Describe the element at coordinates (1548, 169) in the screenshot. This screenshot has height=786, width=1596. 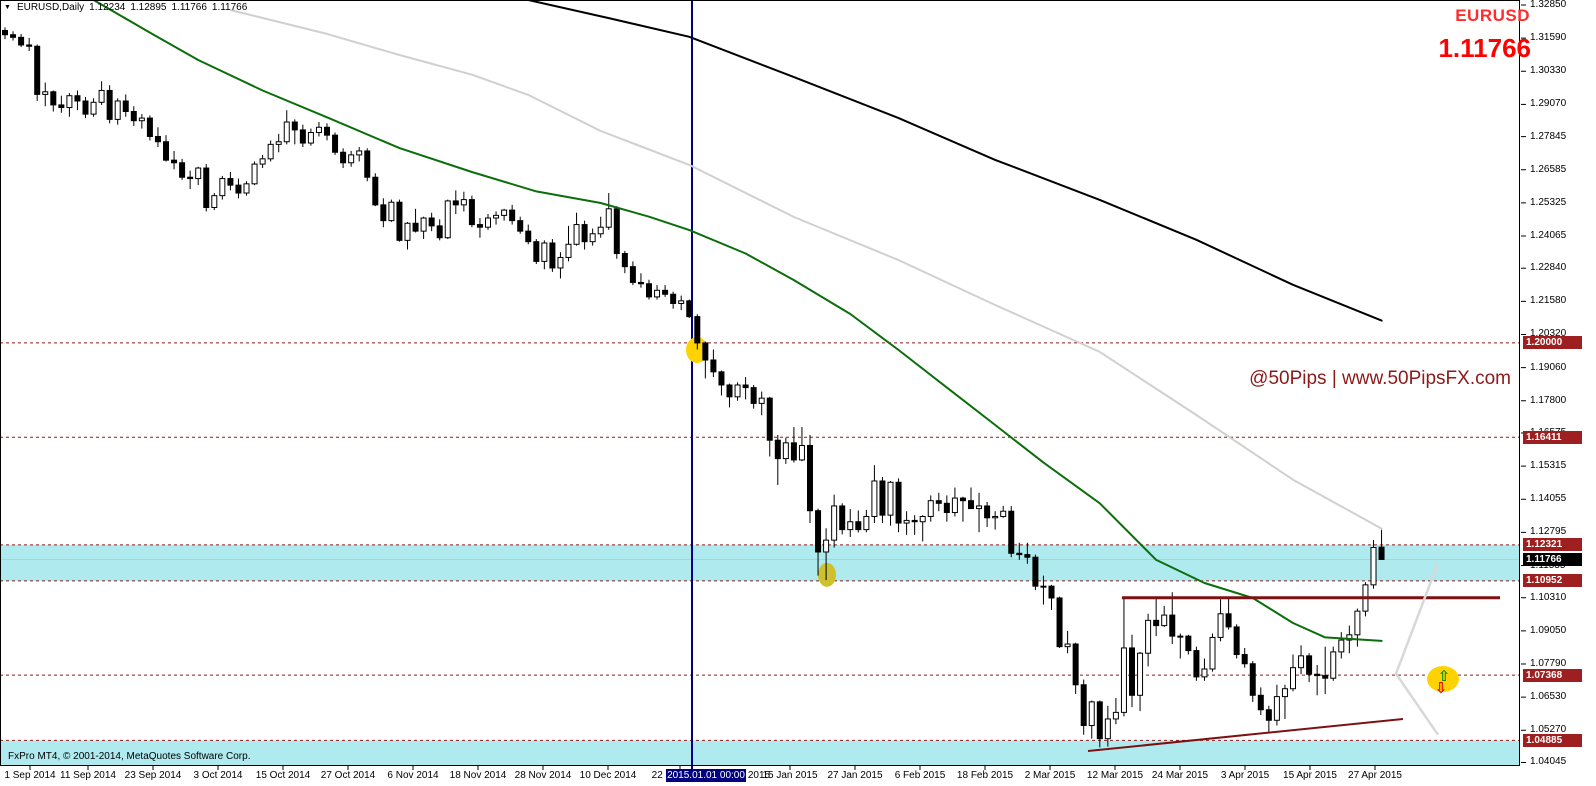
I see `price-tick-label: 1.26585` at that location.